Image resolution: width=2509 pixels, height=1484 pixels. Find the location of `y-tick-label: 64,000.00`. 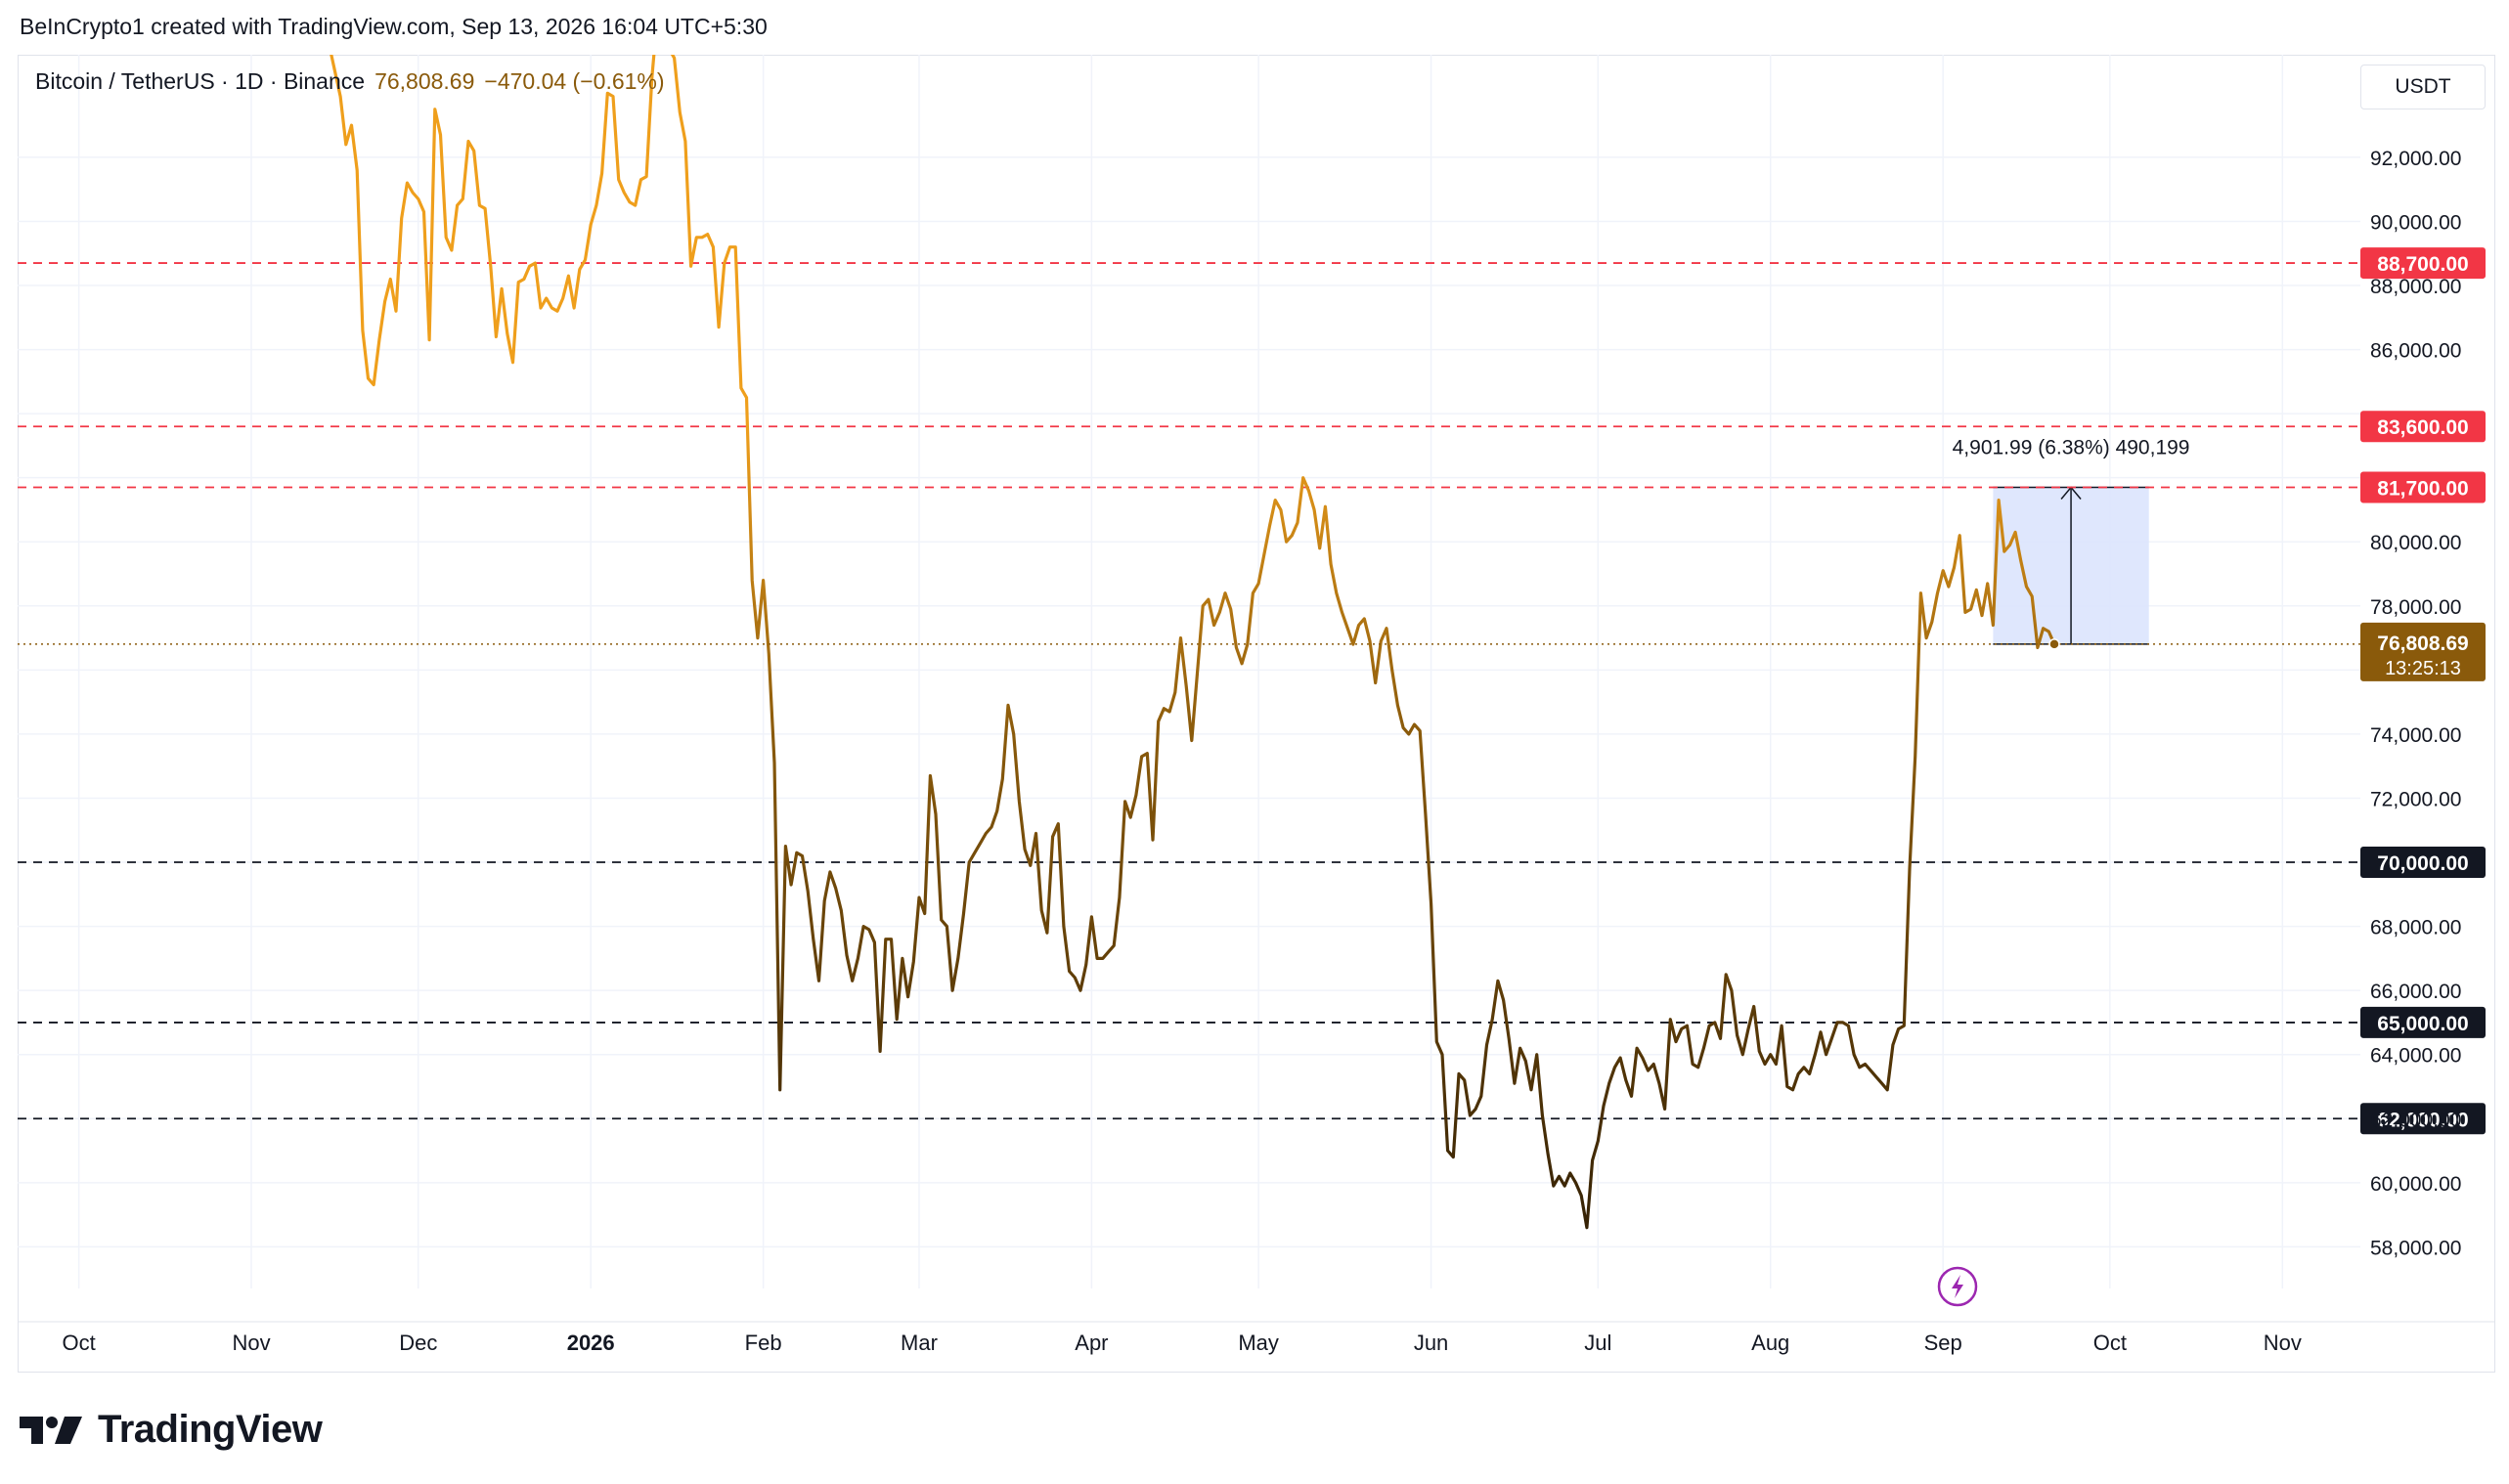

y-tick-label: 64,000.00 is located at coordinates (2415, 1056).